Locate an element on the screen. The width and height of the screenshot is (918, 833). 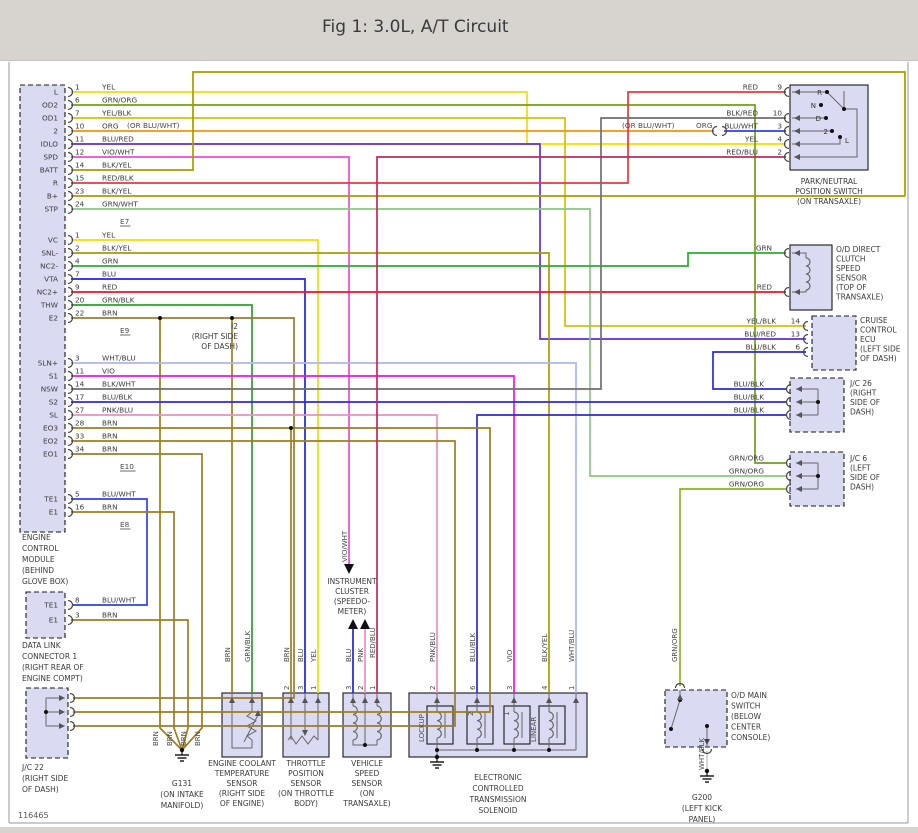
ecm-pin-number: 11 is located at coordinates (79, 139).